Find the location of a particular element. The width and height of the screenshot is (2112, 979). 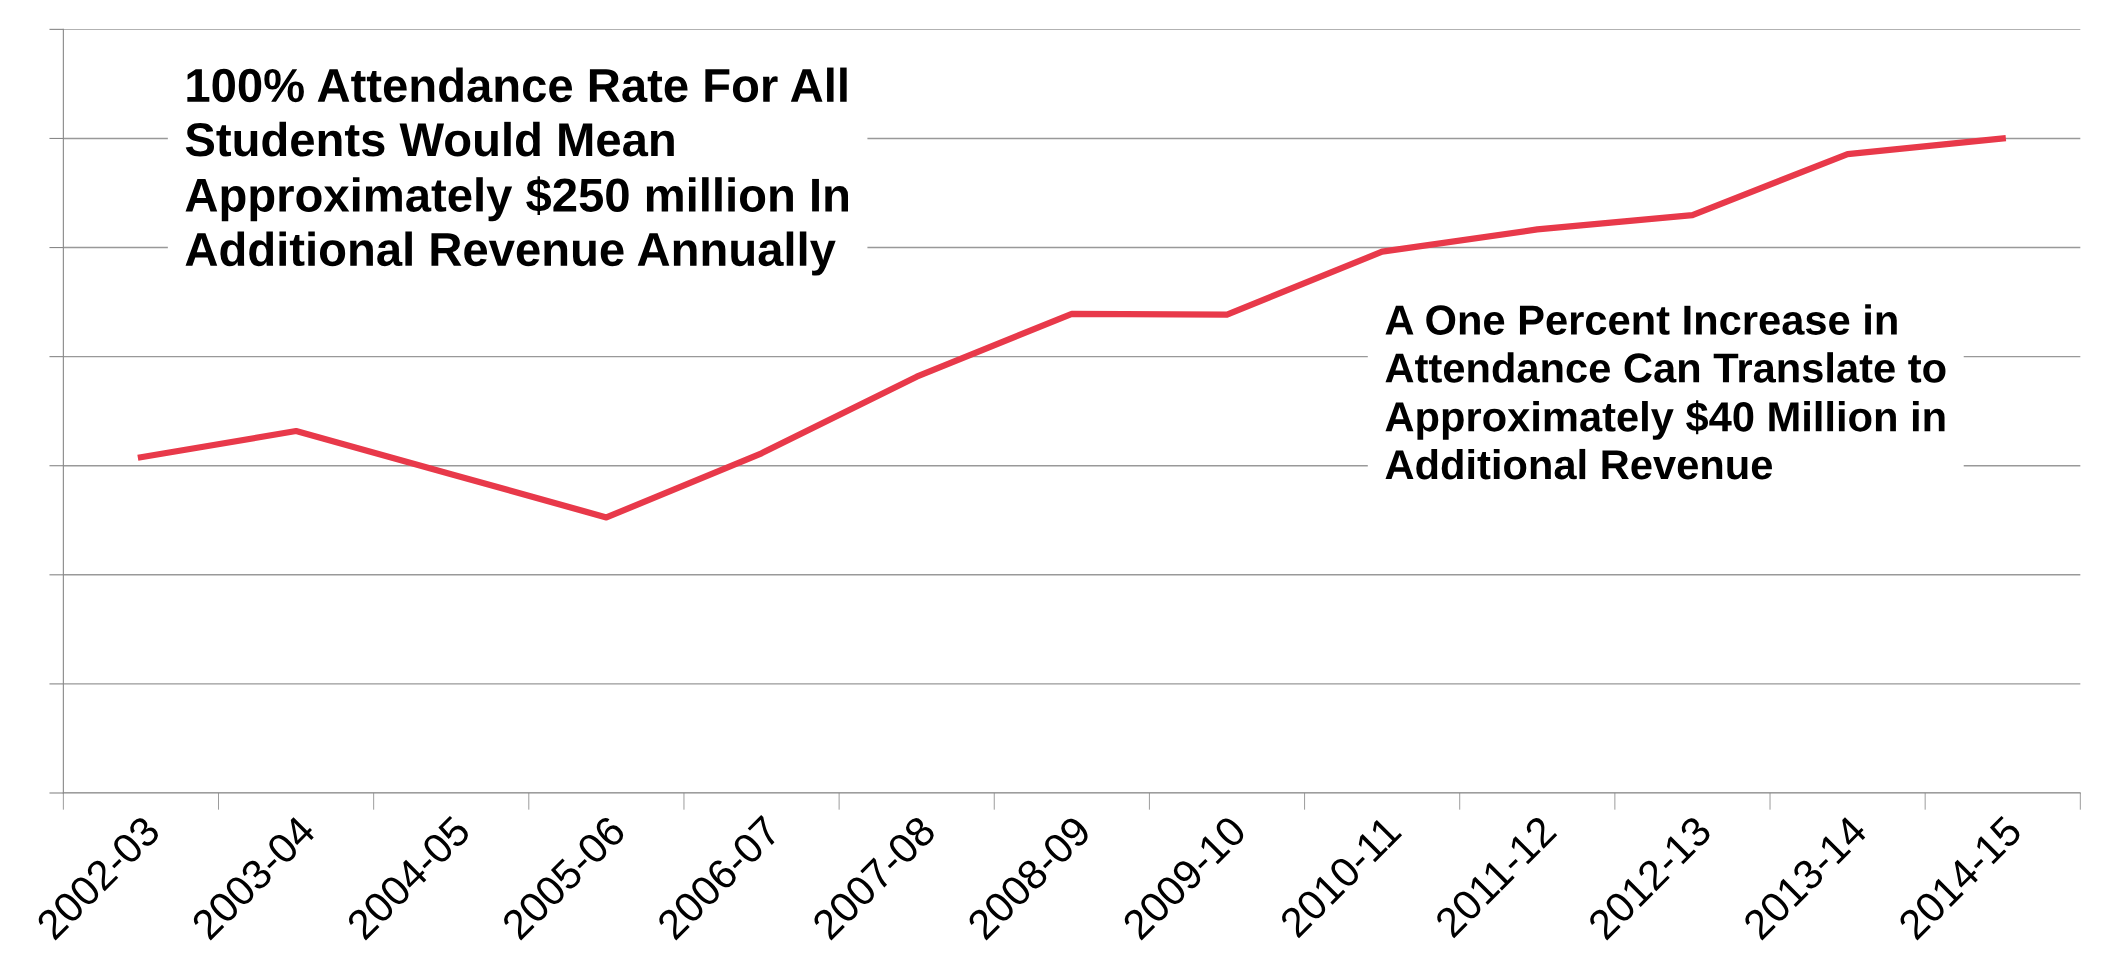

annotation: A One Percent Increase in Attendance Can Translate to Approximately $40 Million in Additional Revenue is located at coordinates (1665, 392).